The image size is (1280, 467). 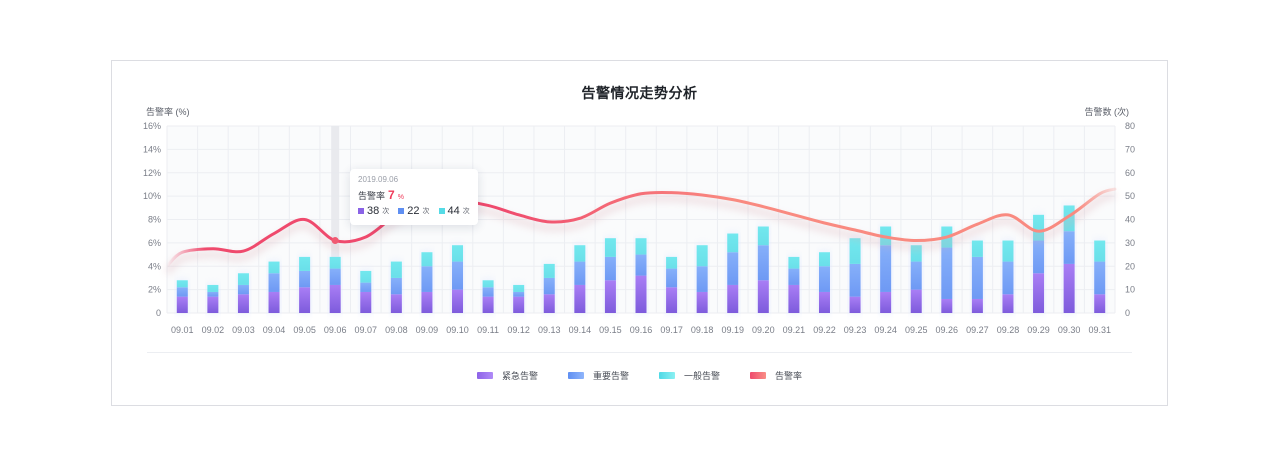 I want to click on left-tick: 0, so click(x=158, y=313).